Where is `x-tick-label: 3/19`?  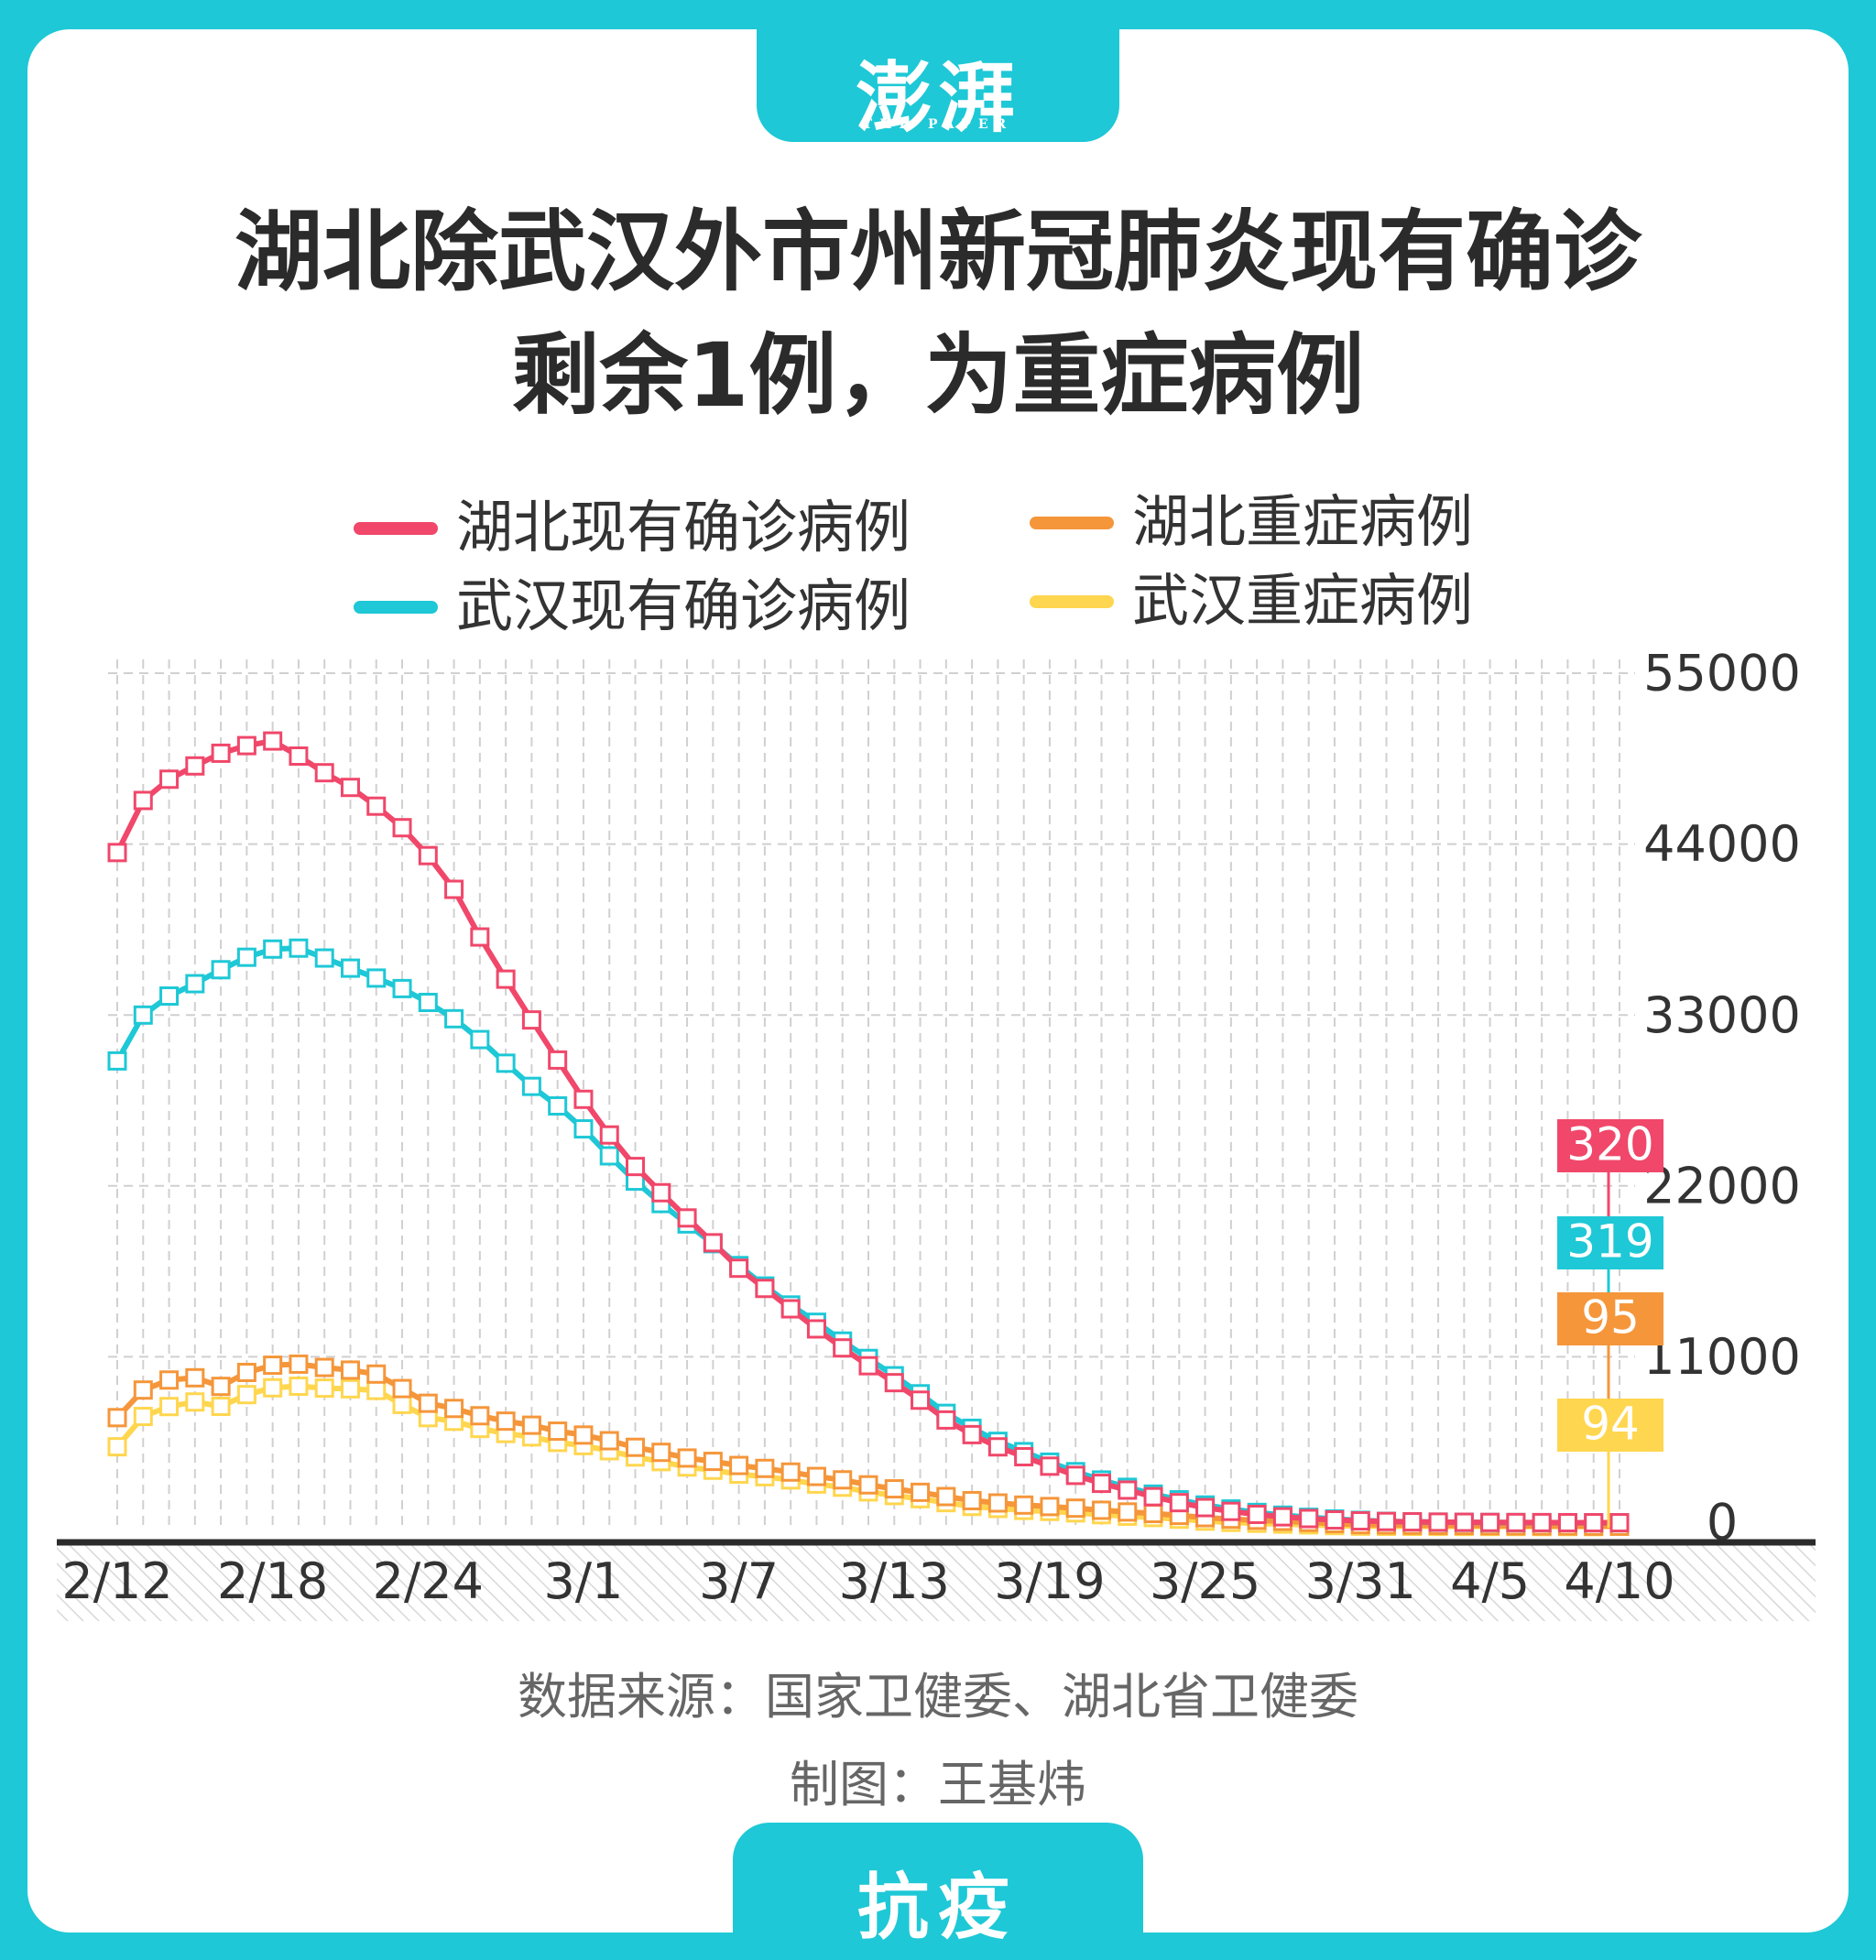
x-tick-label: 3/19 is located at coordinates (1049, 1581).